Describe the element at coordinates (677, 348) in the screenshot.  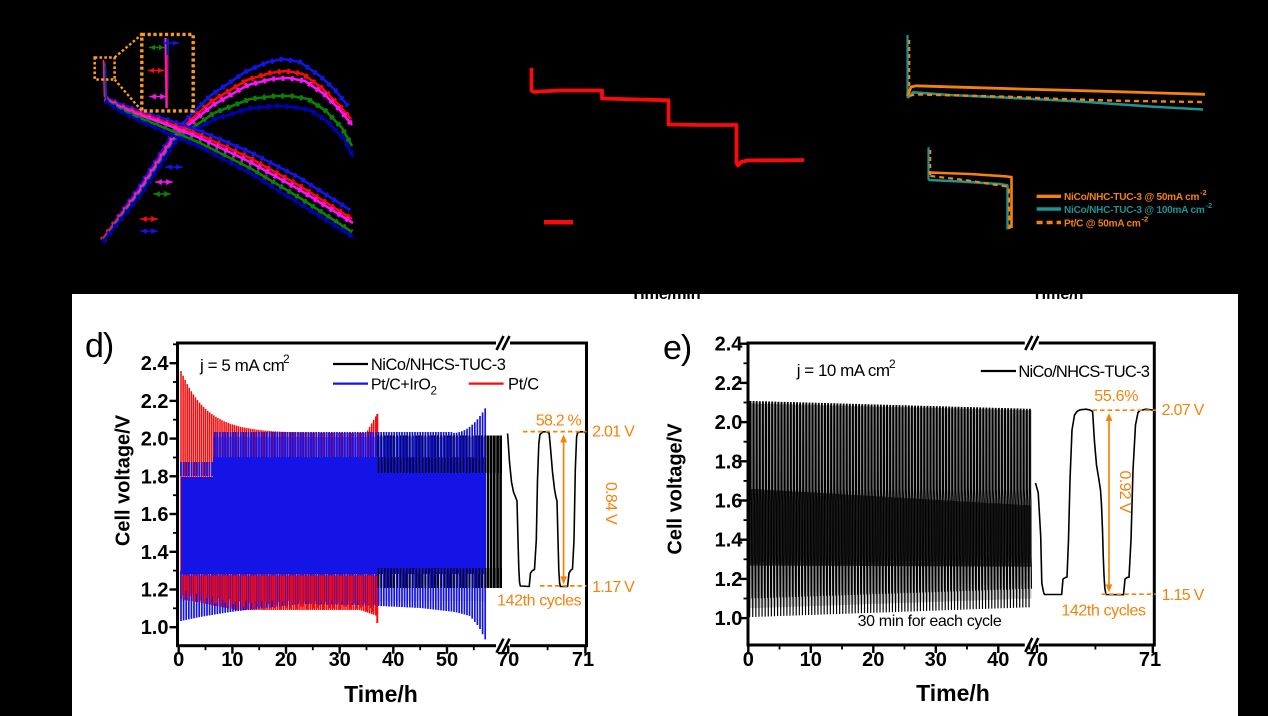
I see `svg-text: e)` at that location.